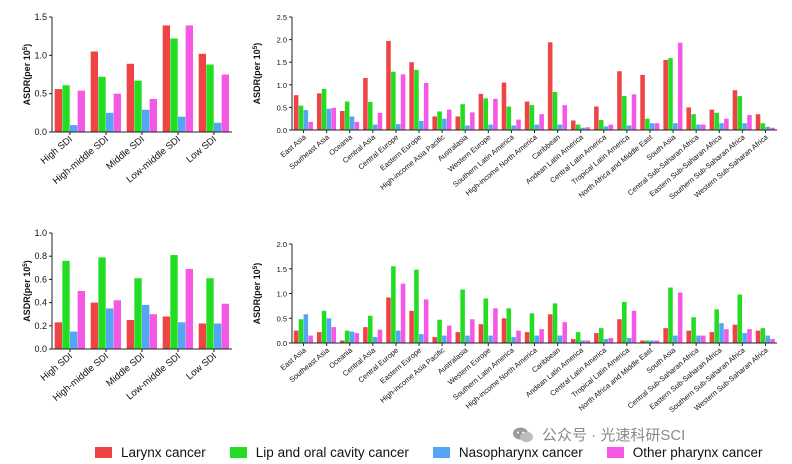  Describe the element at coordinates (532, 117) in the screenshot. I see `bar-region-top-lip-high-income-north-america` at that location.